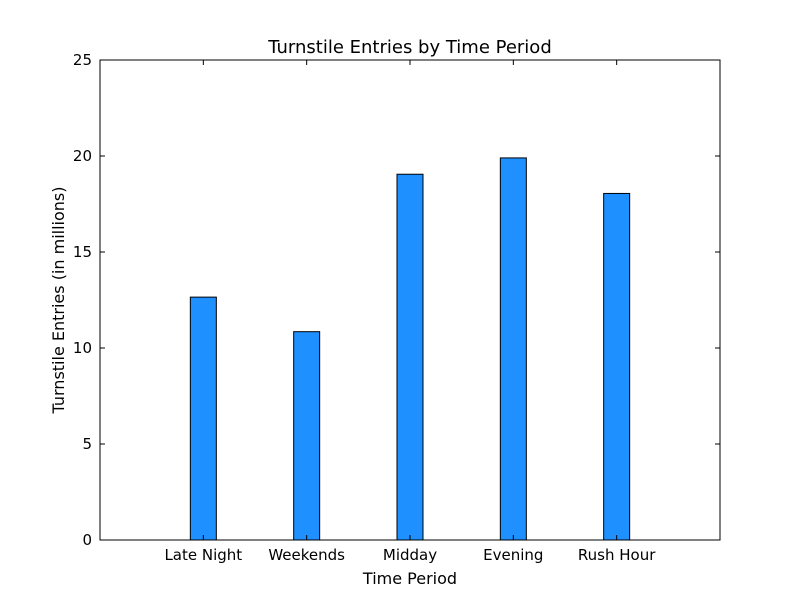 The height and width of the screenshot is (600, 800). I want to click on y-tick-label: 10, so click(82, 348).